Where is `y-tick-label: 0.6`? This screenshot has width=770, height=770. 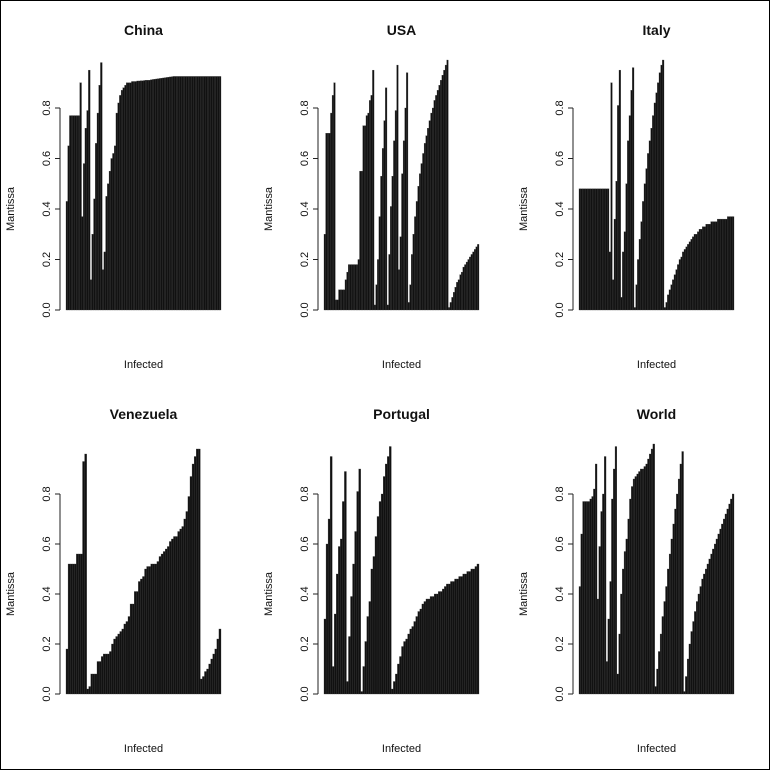 y-tick-label: 0.6 is located at coordinates (305, 543).